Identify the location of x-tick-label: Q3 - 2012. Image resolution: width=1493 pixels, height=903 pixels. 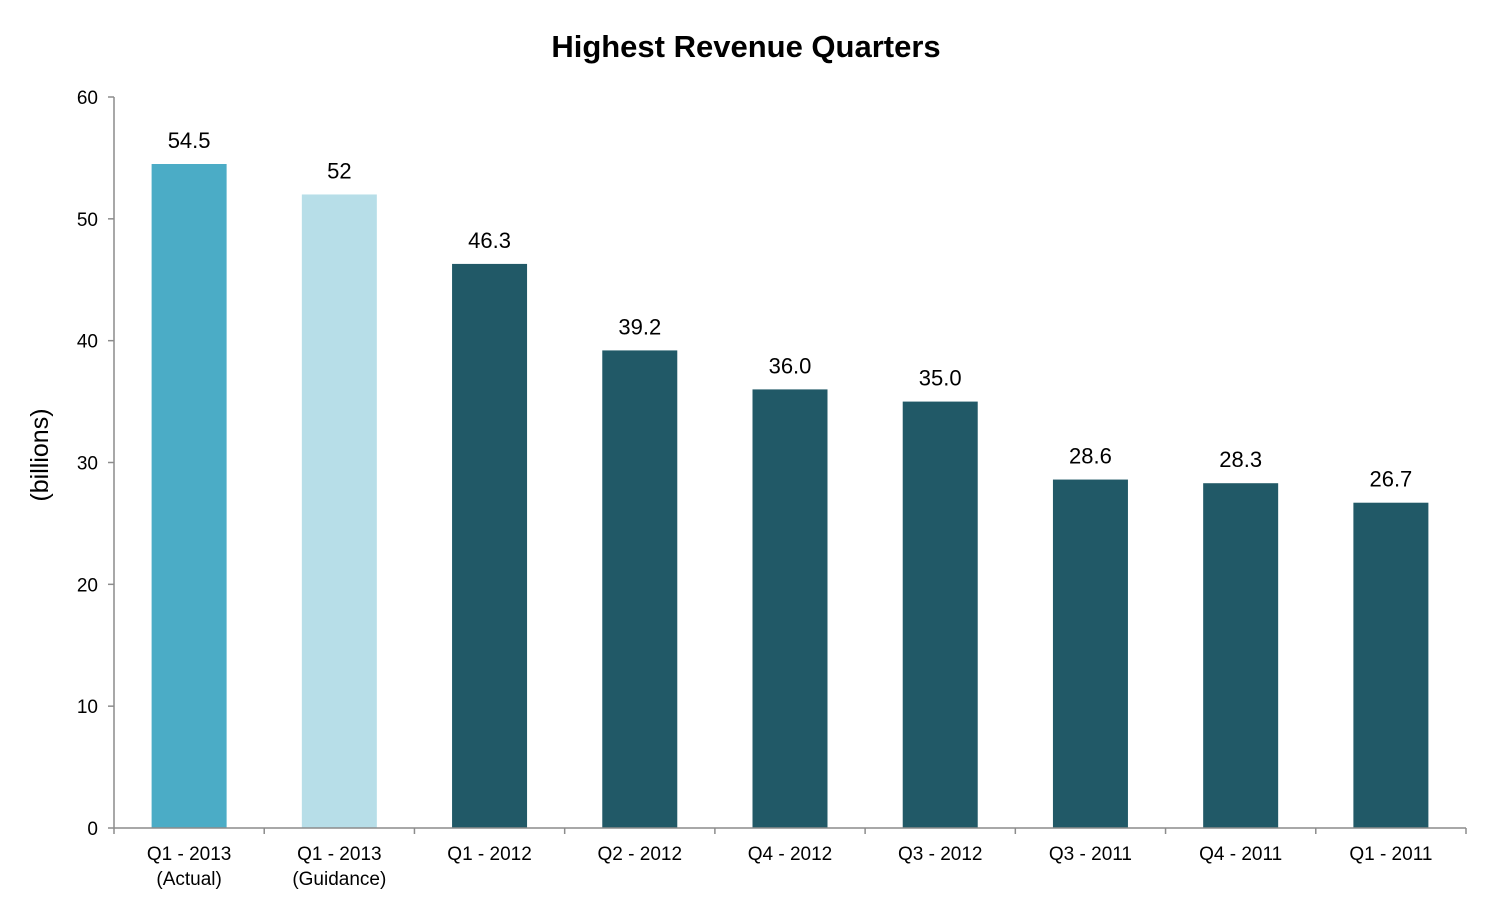
(940, 854).